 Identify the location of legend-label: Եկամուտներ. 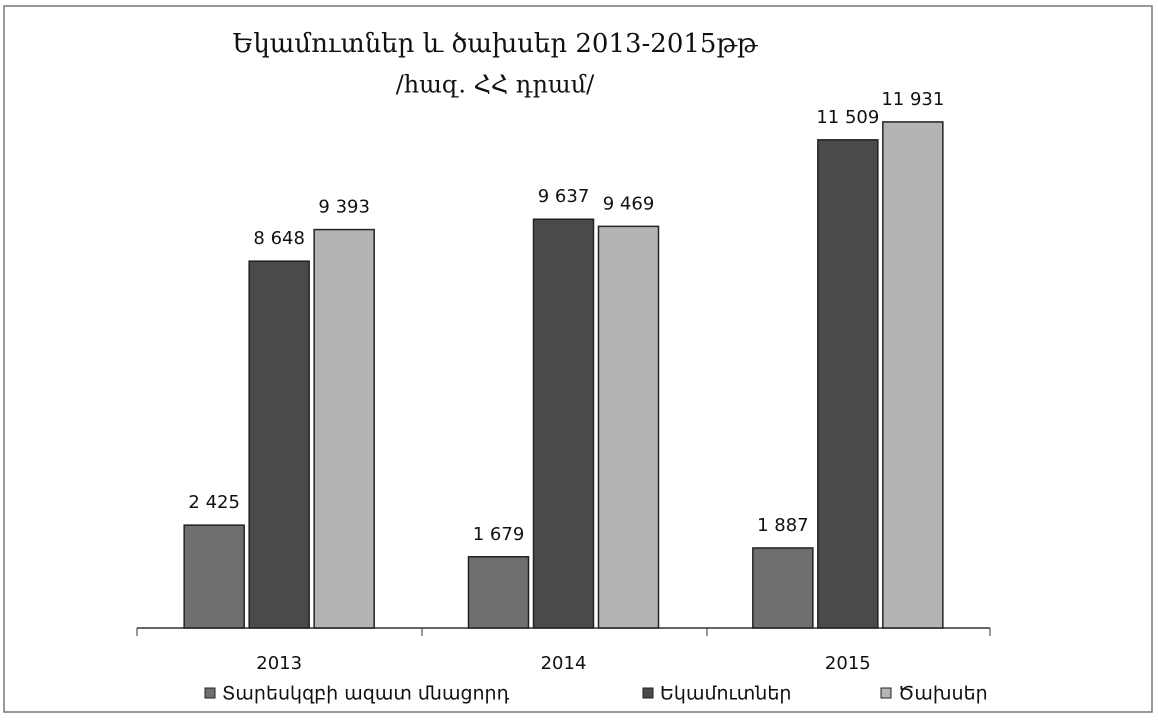
(725, 694).